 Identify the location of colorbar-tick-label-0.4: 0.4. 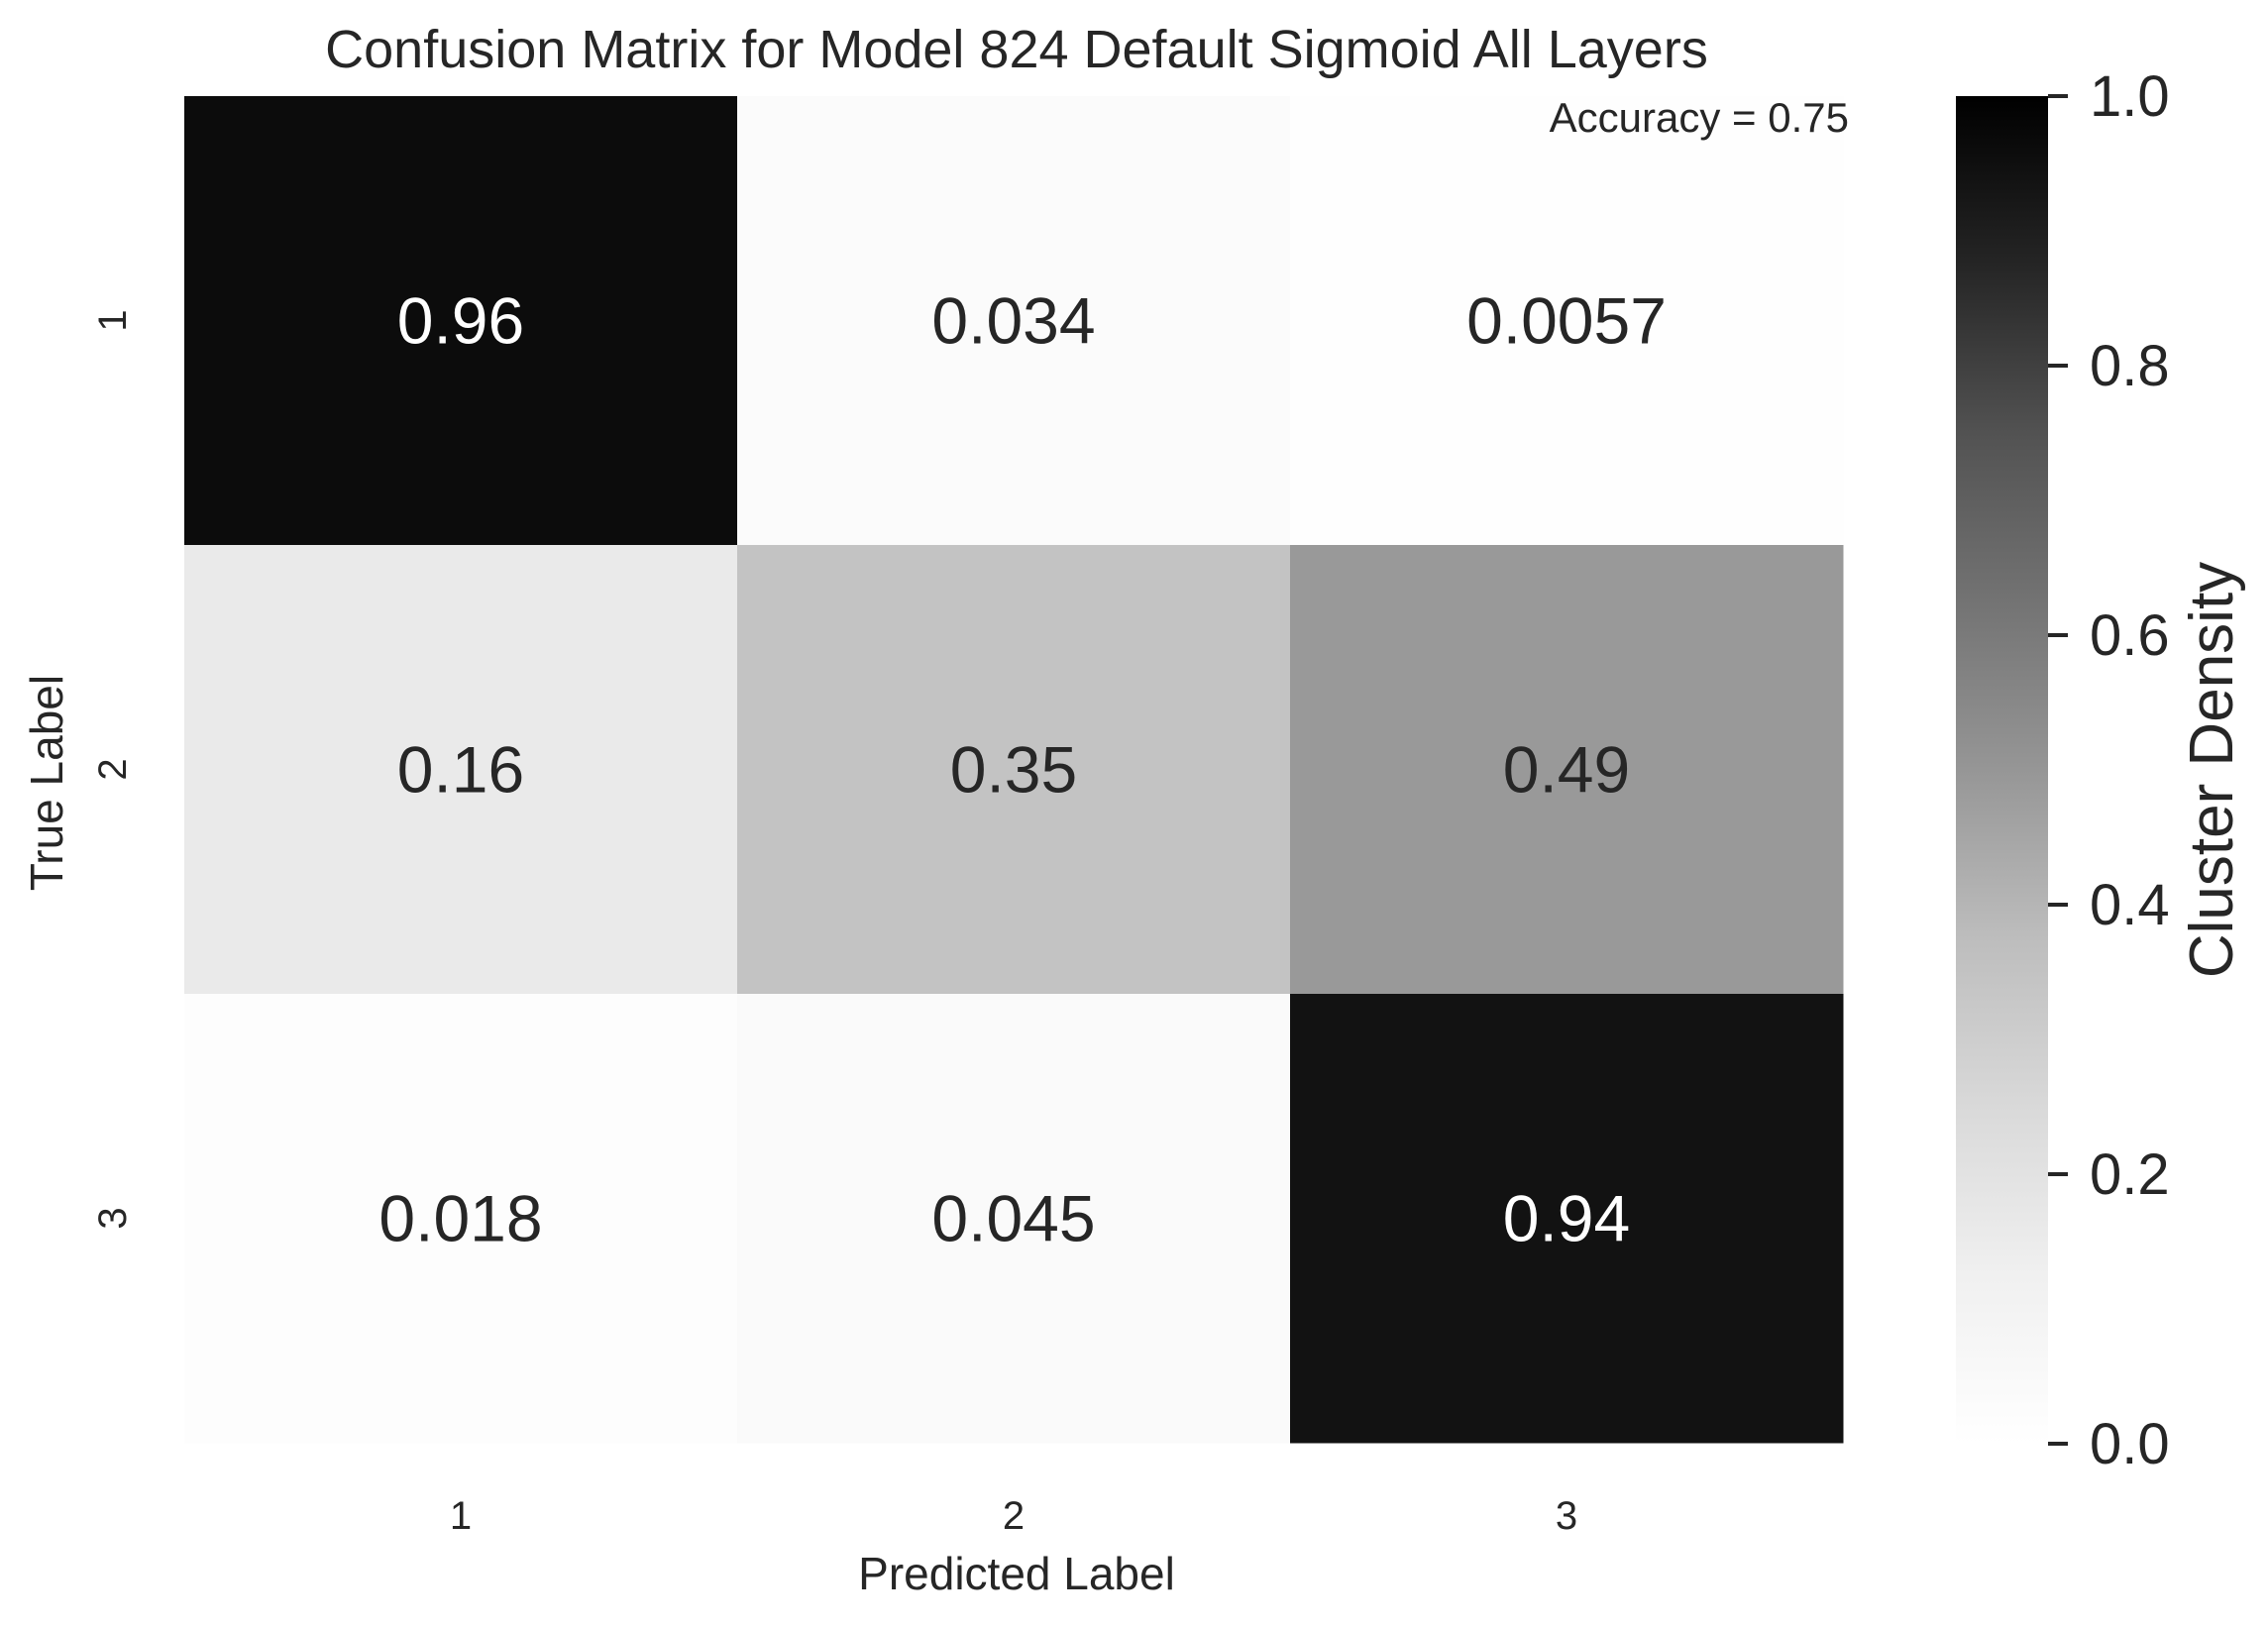
(2130, 905).